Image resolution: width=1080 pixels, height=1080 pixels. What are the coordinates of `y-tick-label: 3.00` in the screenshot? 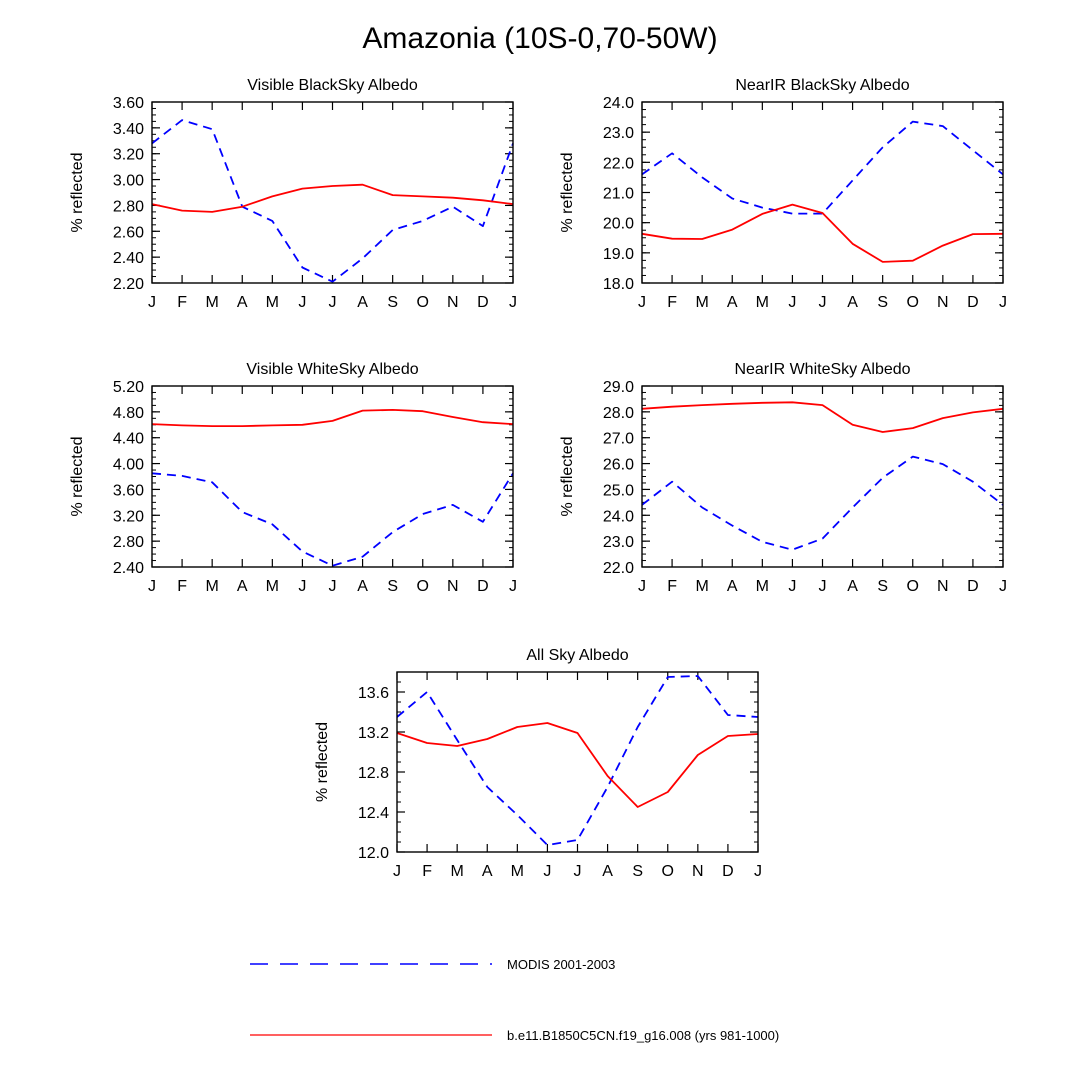 It's located at (128, 181).